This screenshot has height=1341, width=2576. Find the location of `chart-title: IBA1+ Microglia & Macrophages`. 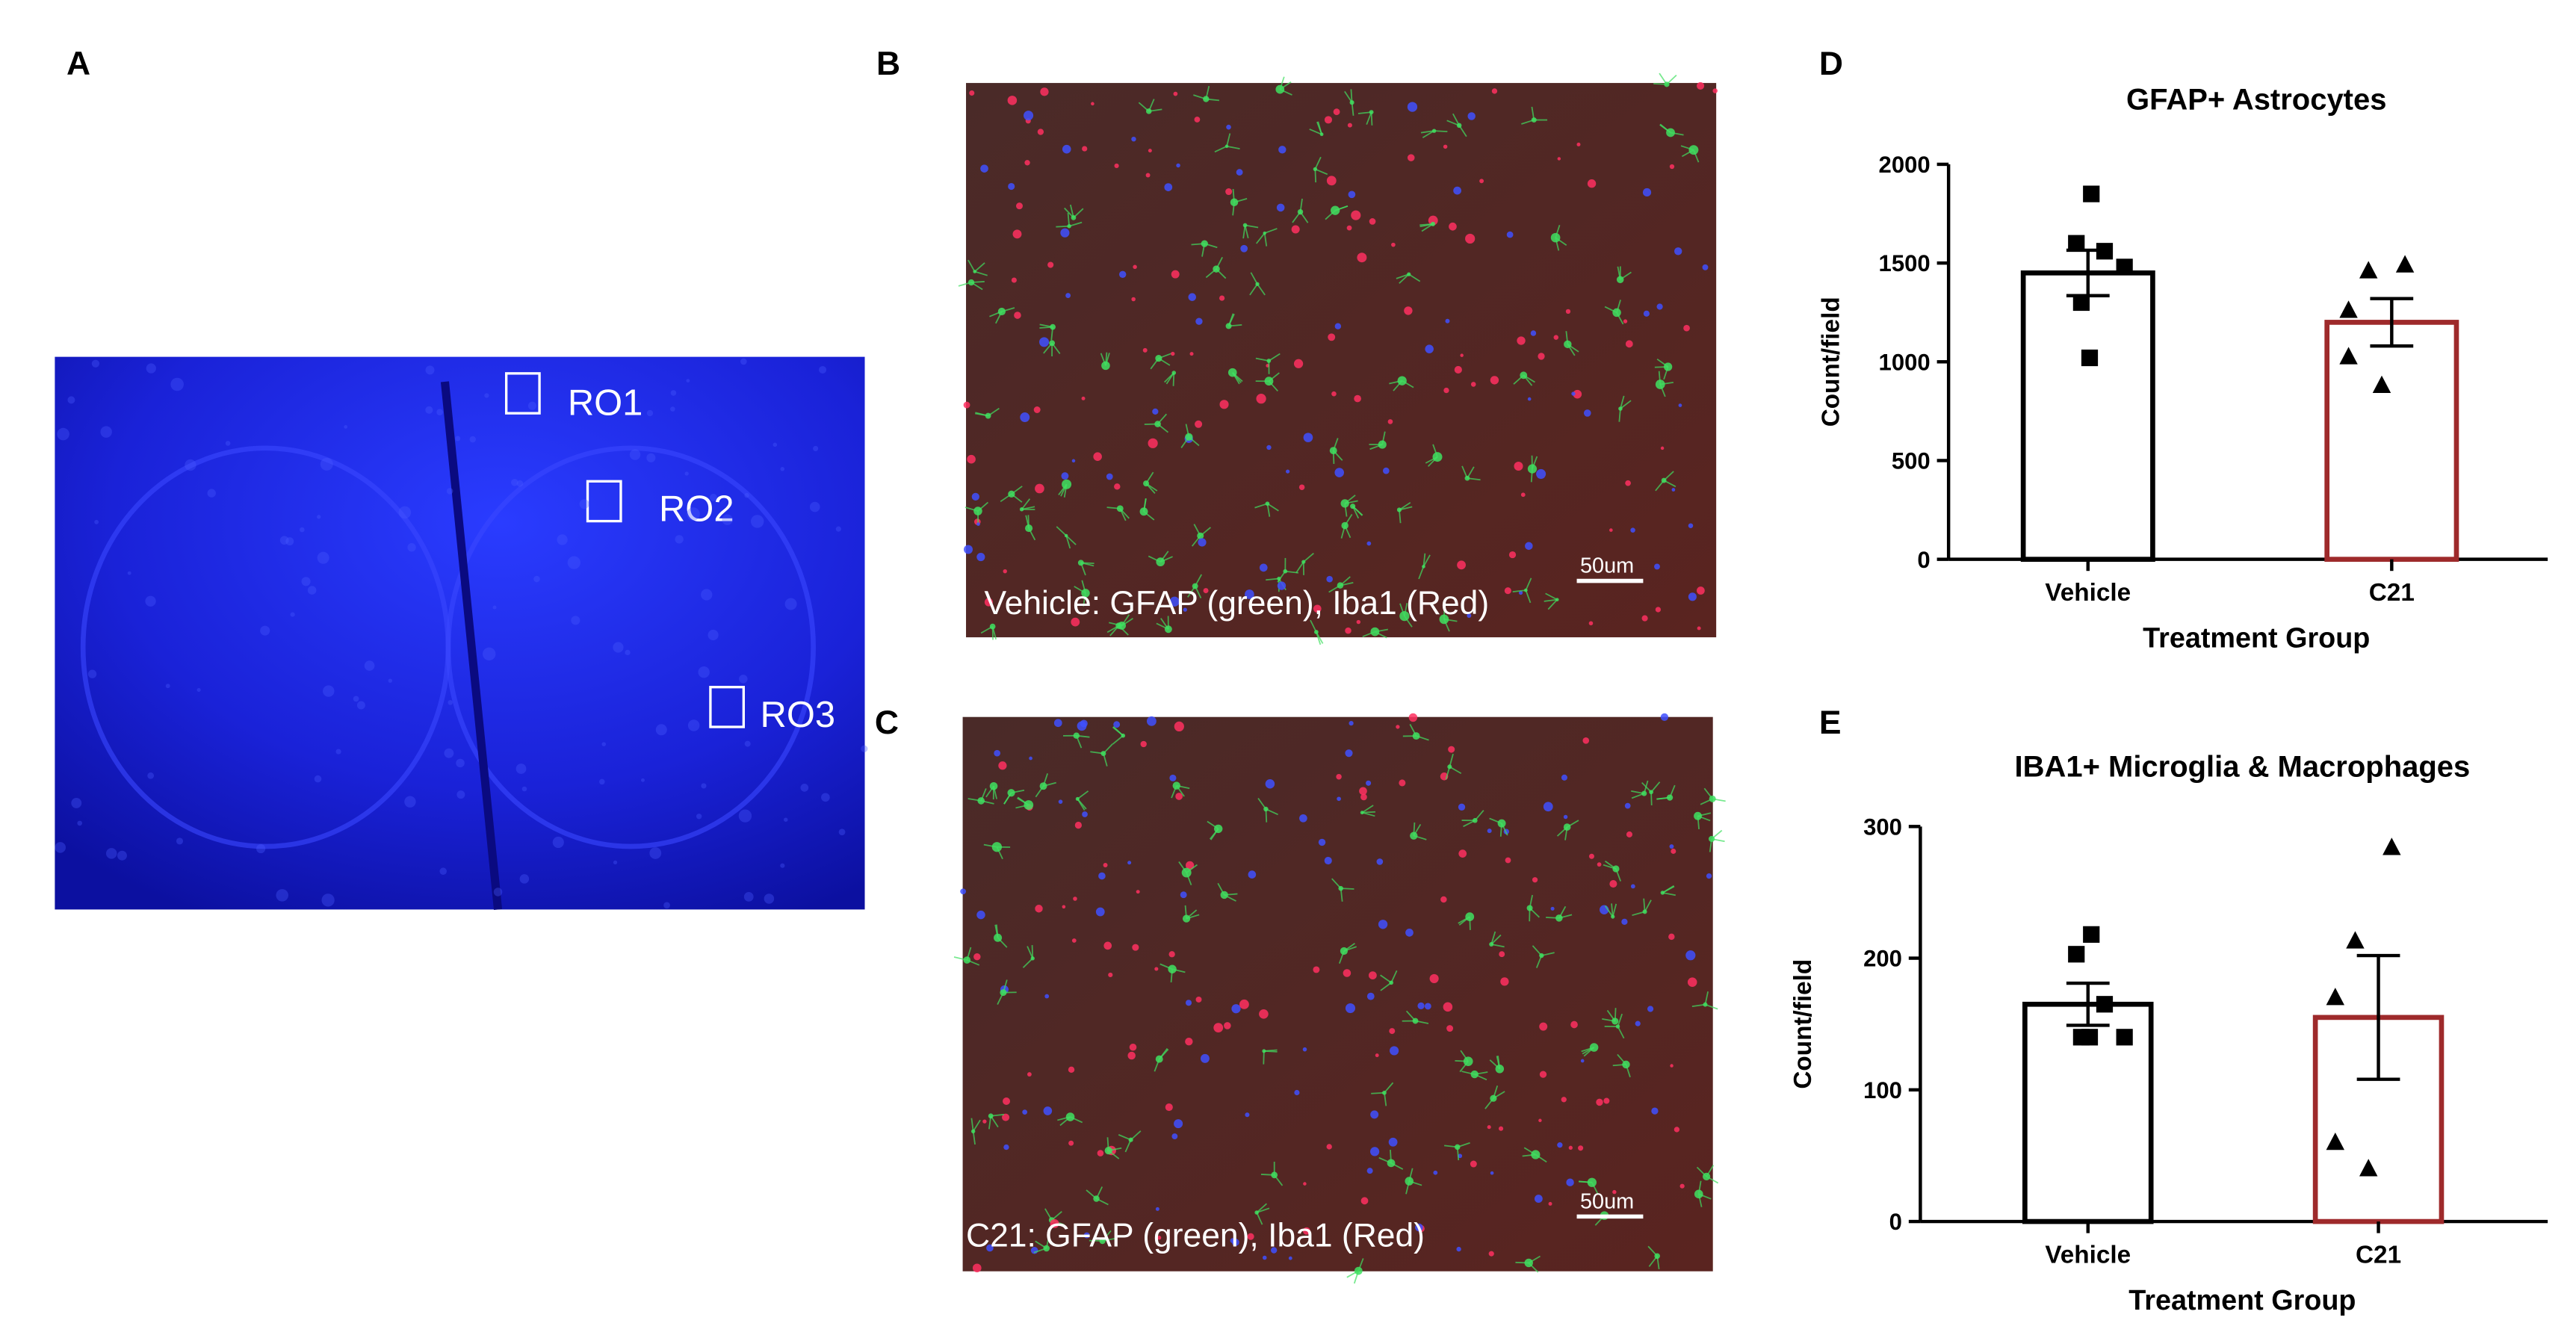

chart-title: IBA1+ Microglia & Macrophages is located at coordinates (2243, 767).